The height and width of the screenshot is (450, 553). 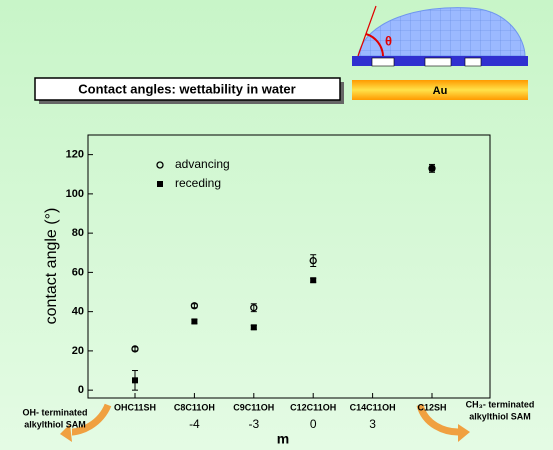 What do you see at coordinates (283, 439) in the screenshot?
I see `x-axis-label: m` at bounding box center [283, 439].